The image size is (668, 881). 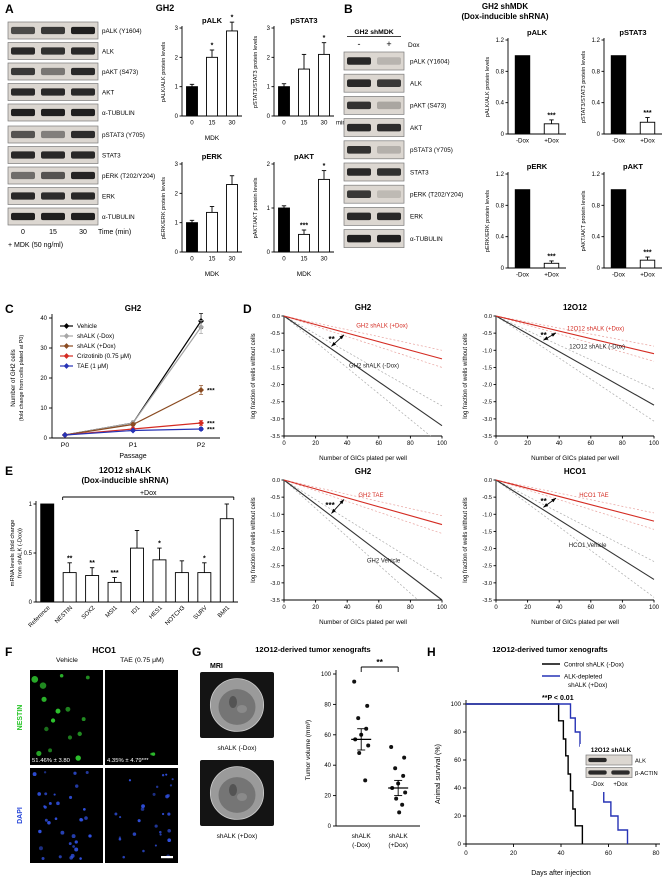 I want to click on svg-text: HCO1, so click(x=575, y=471).